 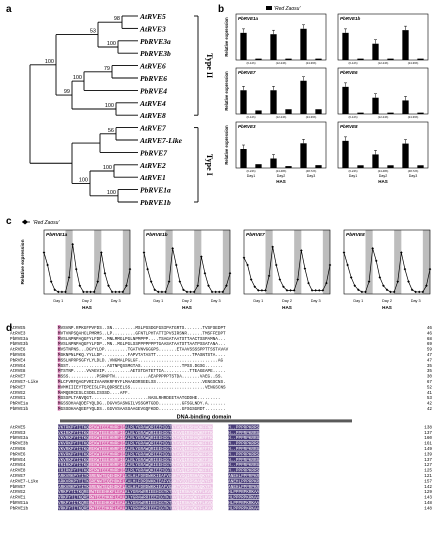 What do you see at coordinates (287, 9) in the screenshot?
I see `legend-label: 'Red Zaosu'` at bounding box center [287, 9].